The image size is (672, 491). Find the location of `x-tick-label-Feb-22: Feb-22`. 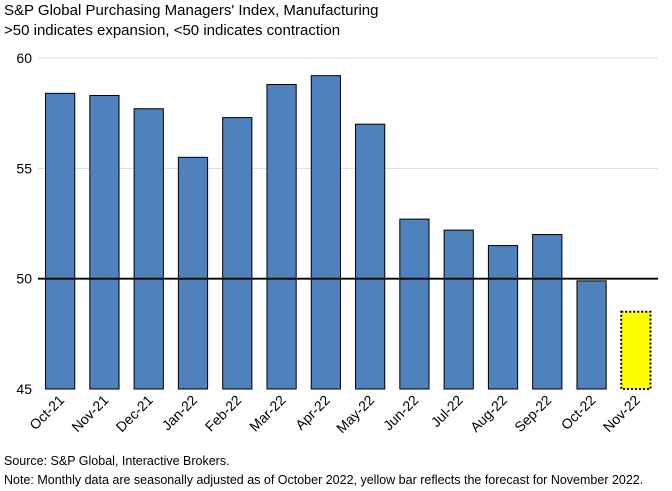

x-tick-label-Feb-22: Feb-22 is located at coordinates (223, 413).